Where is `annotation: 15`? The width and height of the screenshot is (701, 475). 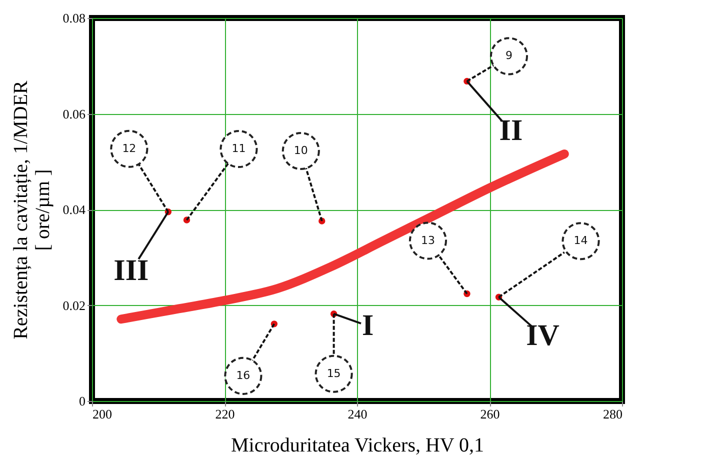 annotation: 15 is located at coordinates (333, 373).